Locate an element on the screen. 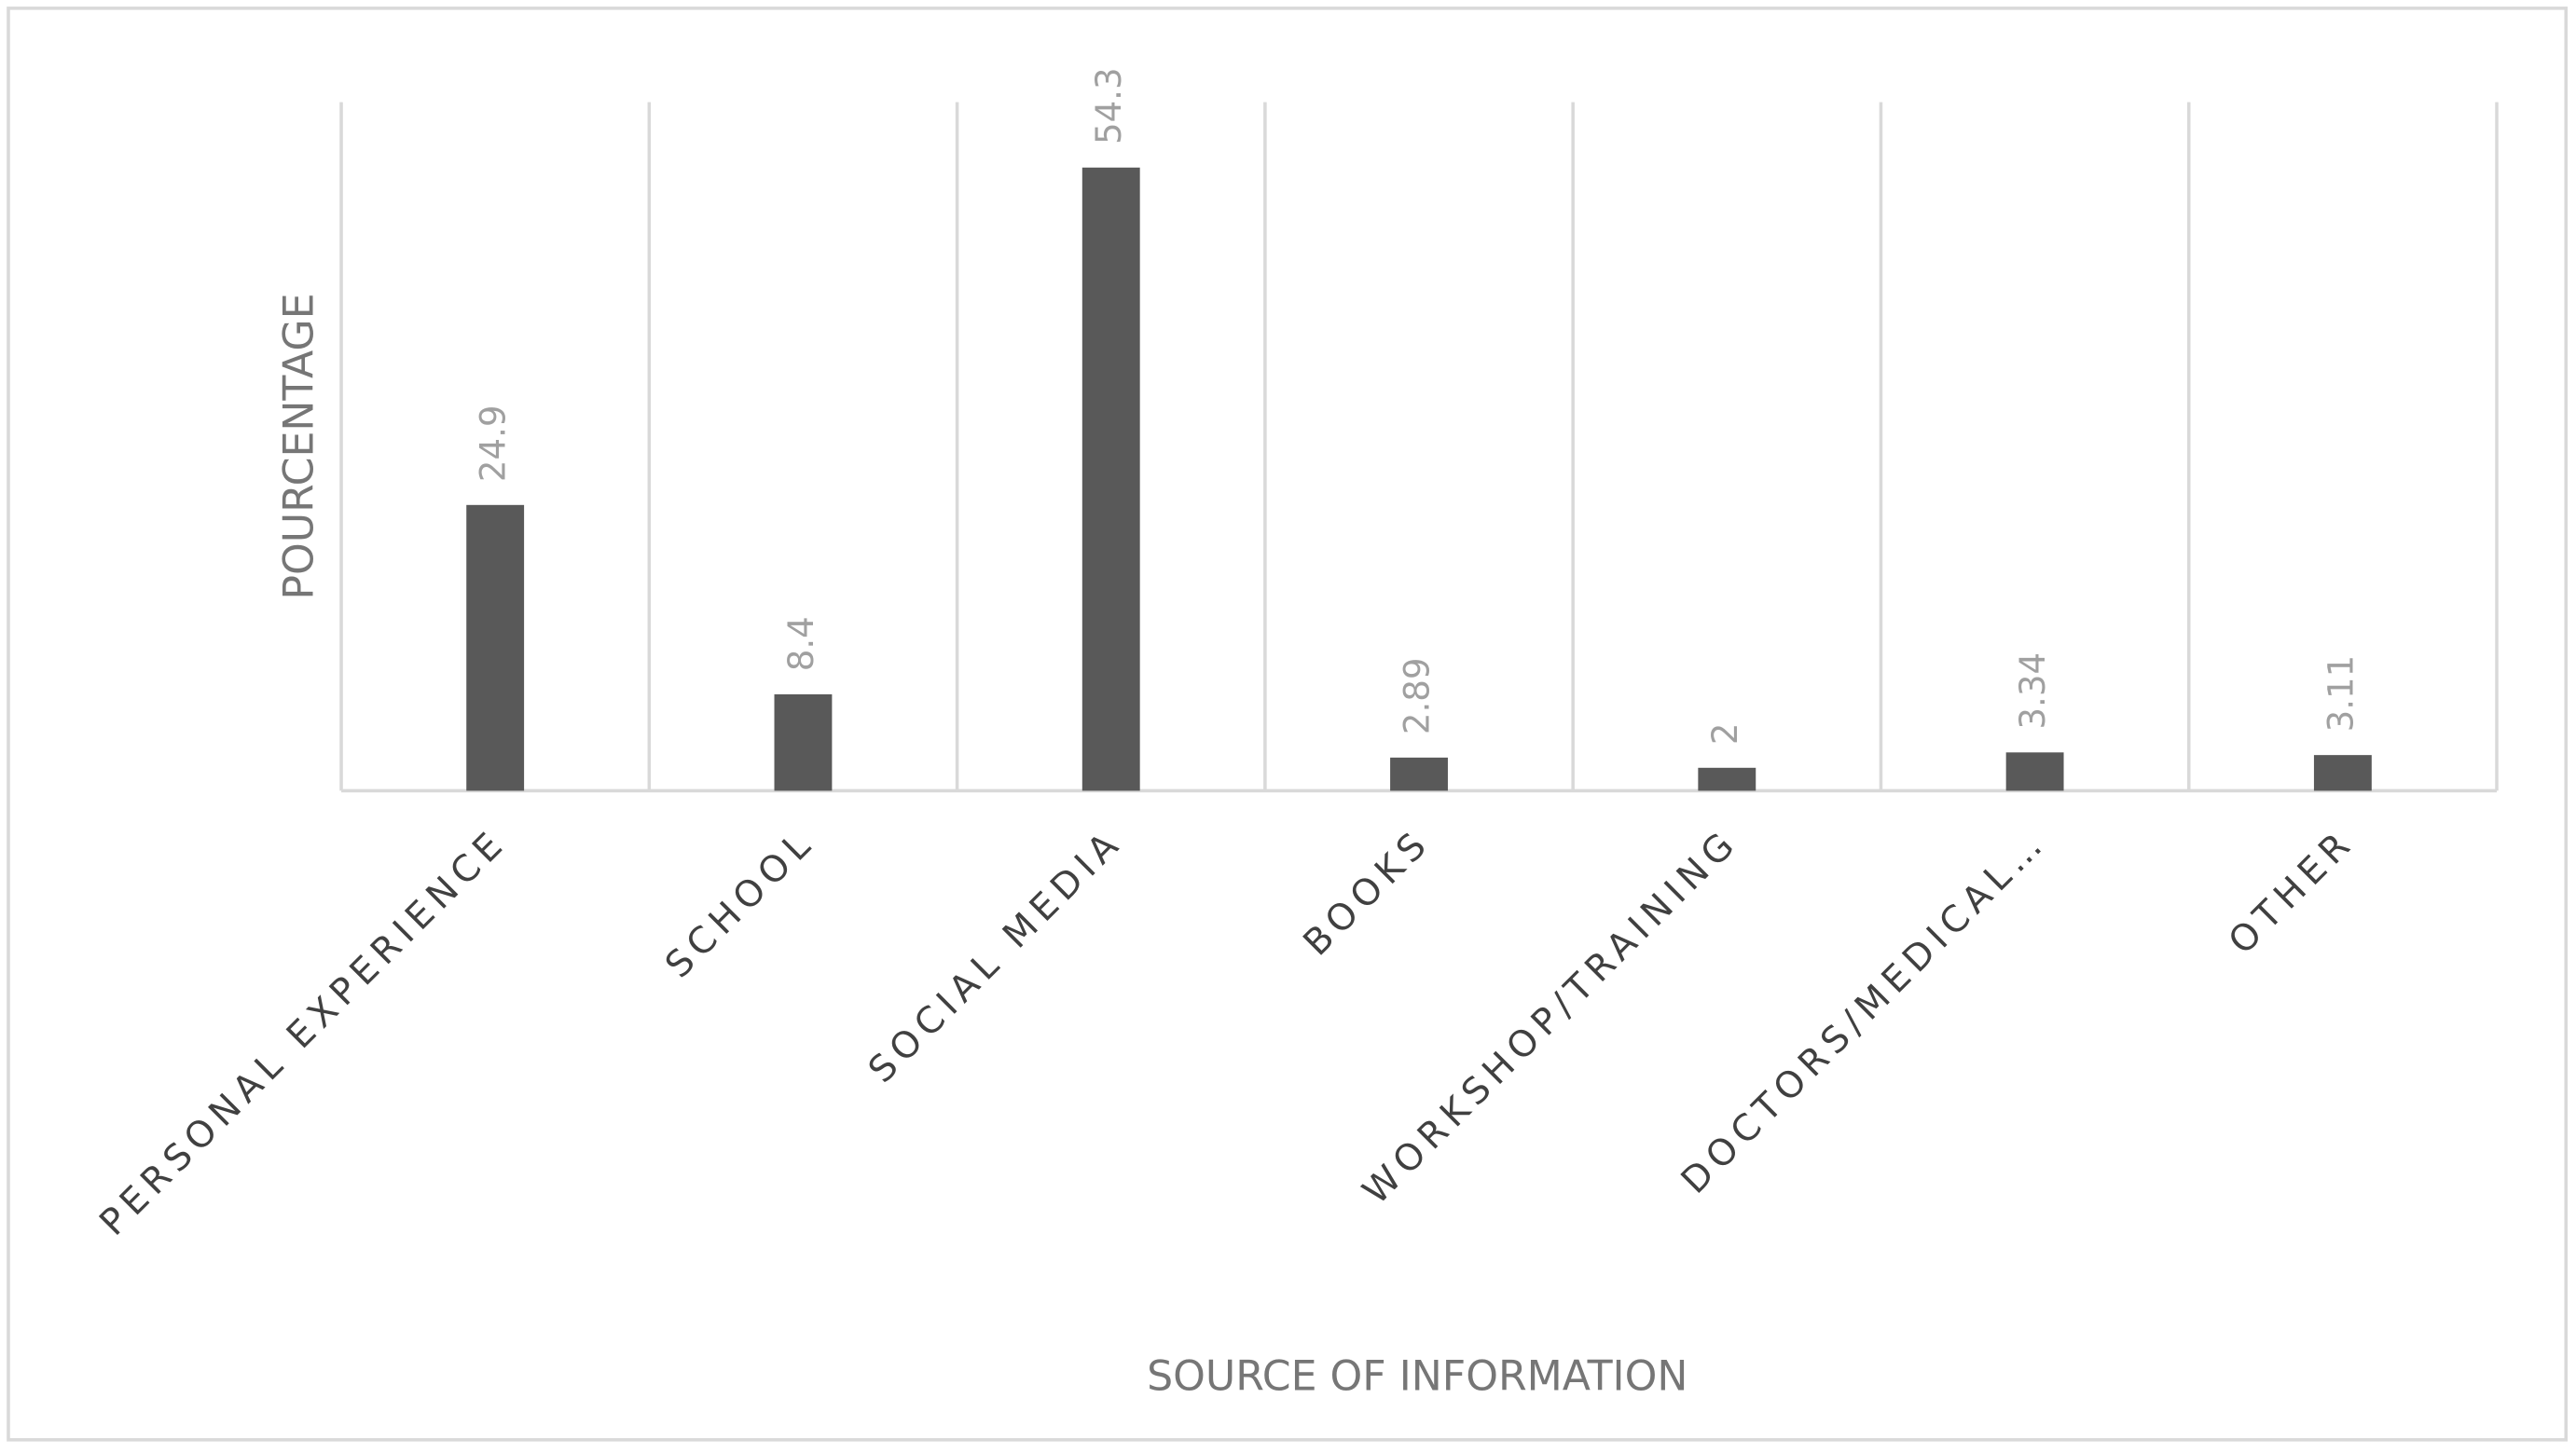  data-label: 2.89 is located at coordinates (1418, 695).